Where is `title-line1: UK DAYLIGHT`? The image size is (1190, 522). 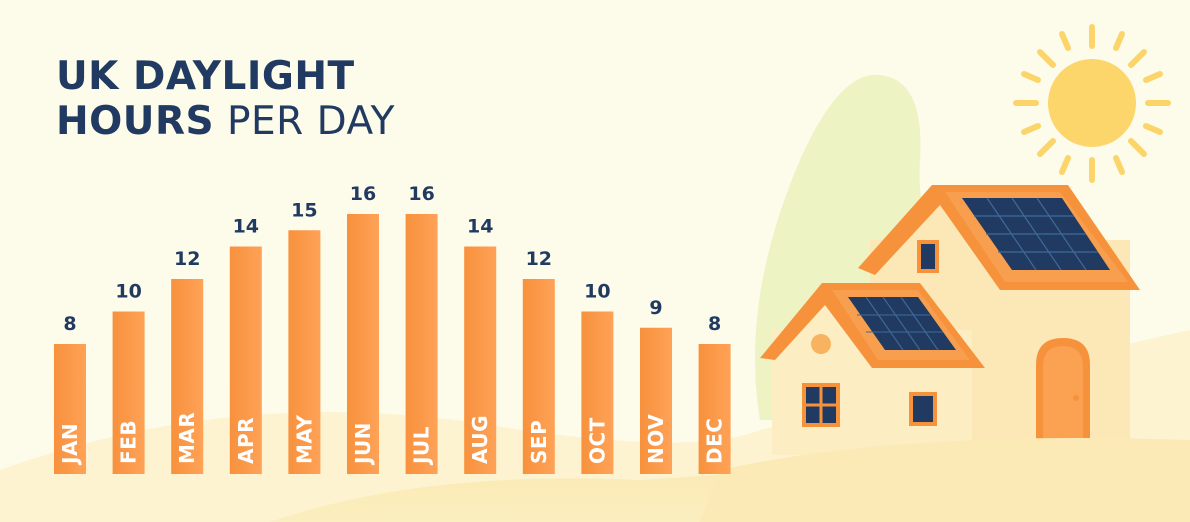
title-line1: UK DAYLIGHT is located at coordinates (205, 76).